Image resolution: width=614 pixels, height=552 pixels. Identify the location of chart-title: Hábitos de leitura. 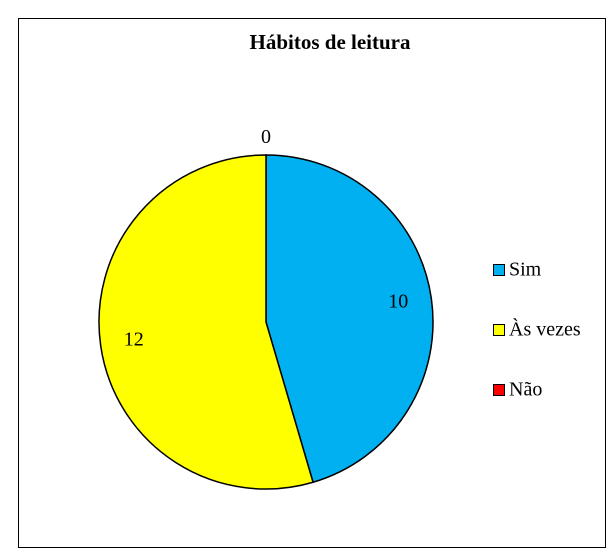
(330, 42).